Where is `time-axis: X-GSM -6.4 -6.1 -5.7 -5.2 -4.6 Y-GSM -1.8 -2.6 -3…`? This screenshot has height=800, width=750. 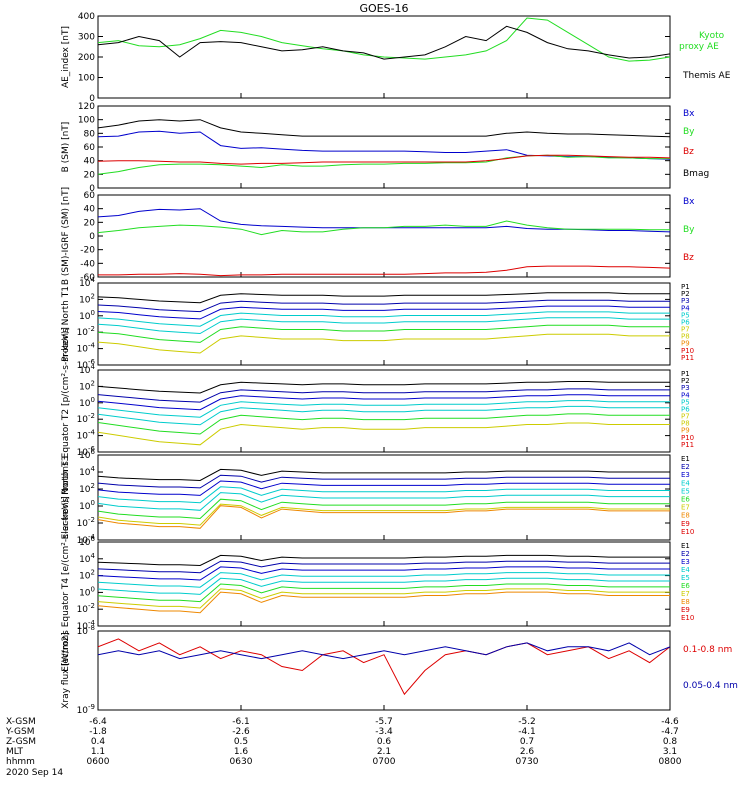 time-axis: X-GSM -6.4 -6.1 -5.7 -5.2 -4.6 Y-GSM -1.8 -2.6 -3… is located at coordinates (343, 747).